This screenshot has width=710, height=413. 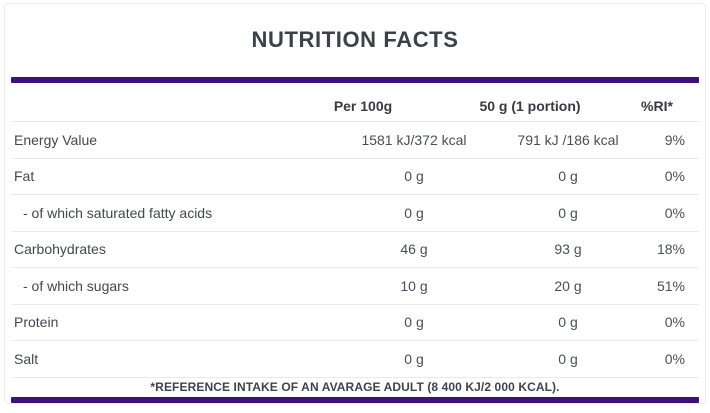 What do you see at coordinates (670, 249) in the screenshot?
I see `value-ri-percent: 18%` at bounding box center [670, 249].